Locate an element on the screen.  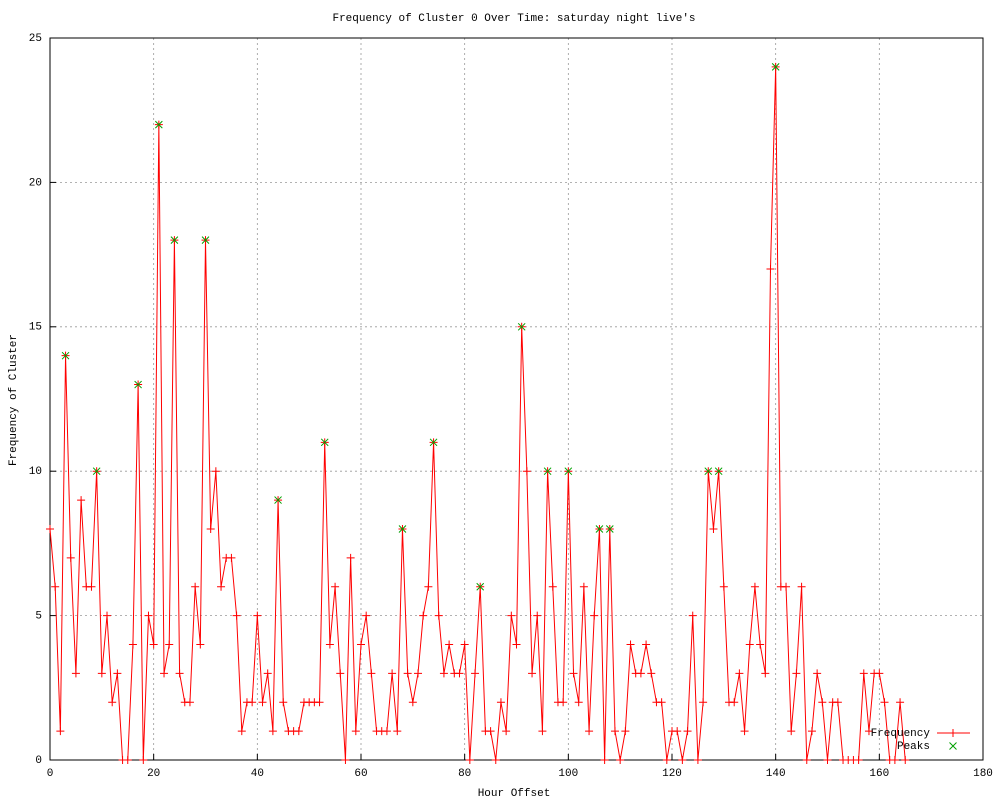
x-tick-label: 80 is located at coordinates (464, 774).